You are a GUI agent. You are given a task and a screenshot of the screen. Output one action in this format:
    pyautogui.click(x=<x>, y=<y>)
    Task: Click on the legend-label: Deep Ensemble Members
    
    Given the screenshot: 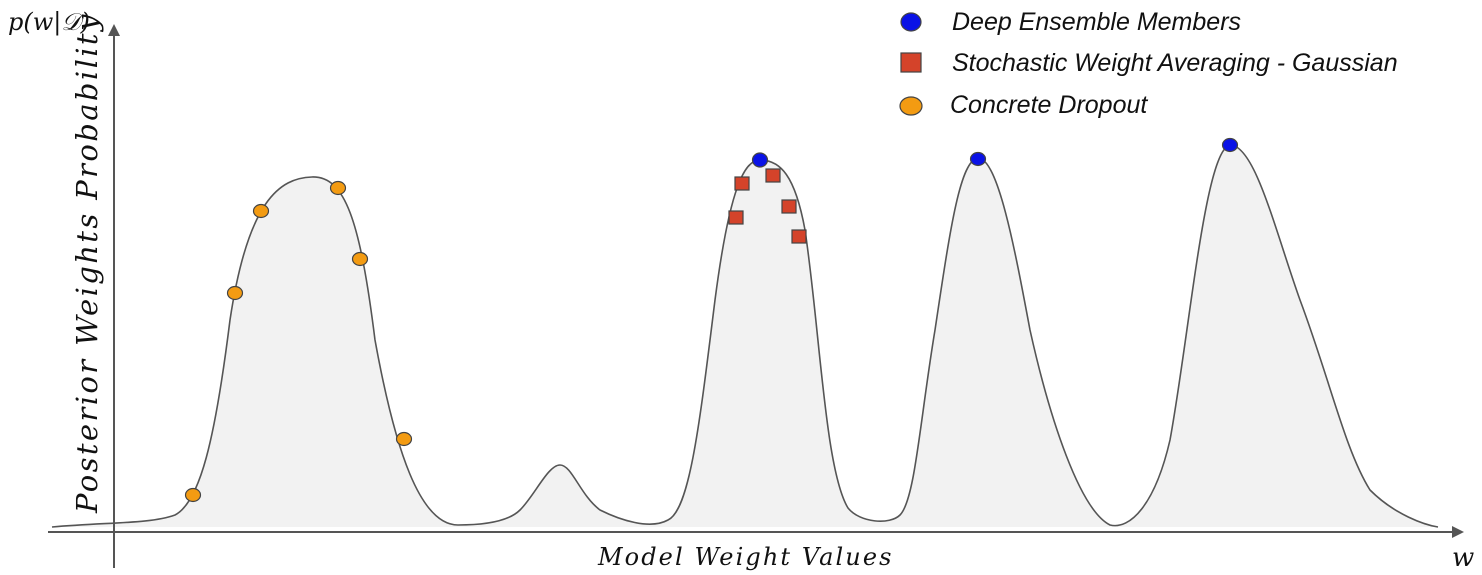 What is the action you would take?
    pyautogui.click(x=1096, y=22)
    